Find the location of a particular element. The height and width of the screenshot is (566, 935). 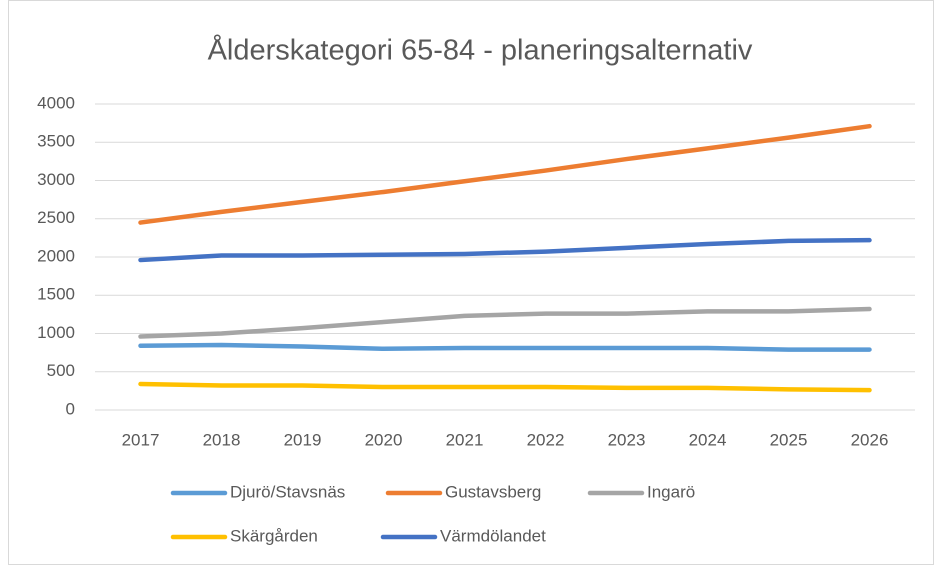

x-tick-label: 2022 is located at coordinates (546, 439).